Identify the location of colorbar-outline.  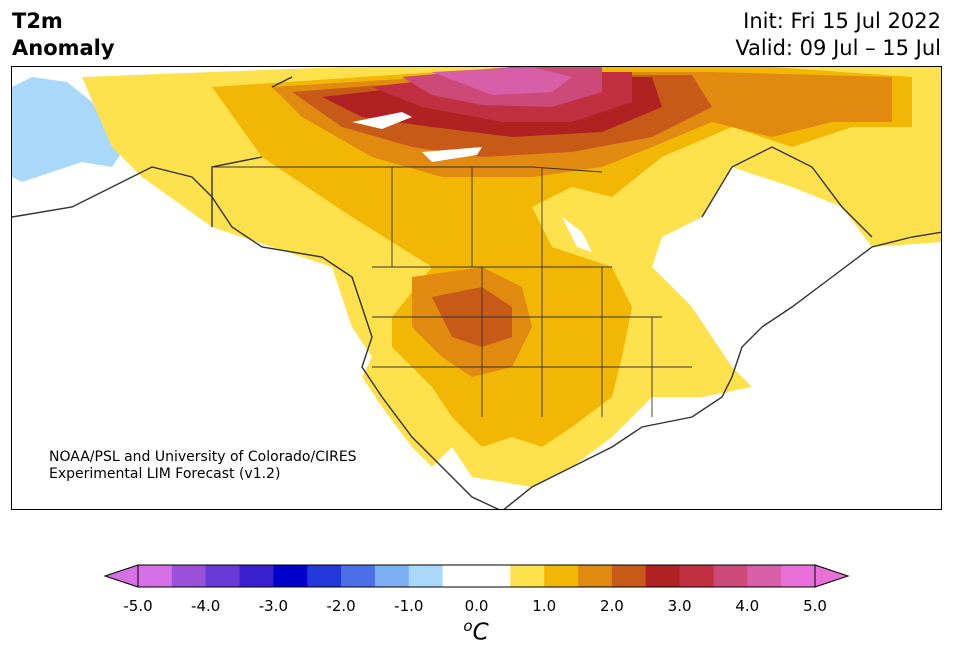
(476, 576).